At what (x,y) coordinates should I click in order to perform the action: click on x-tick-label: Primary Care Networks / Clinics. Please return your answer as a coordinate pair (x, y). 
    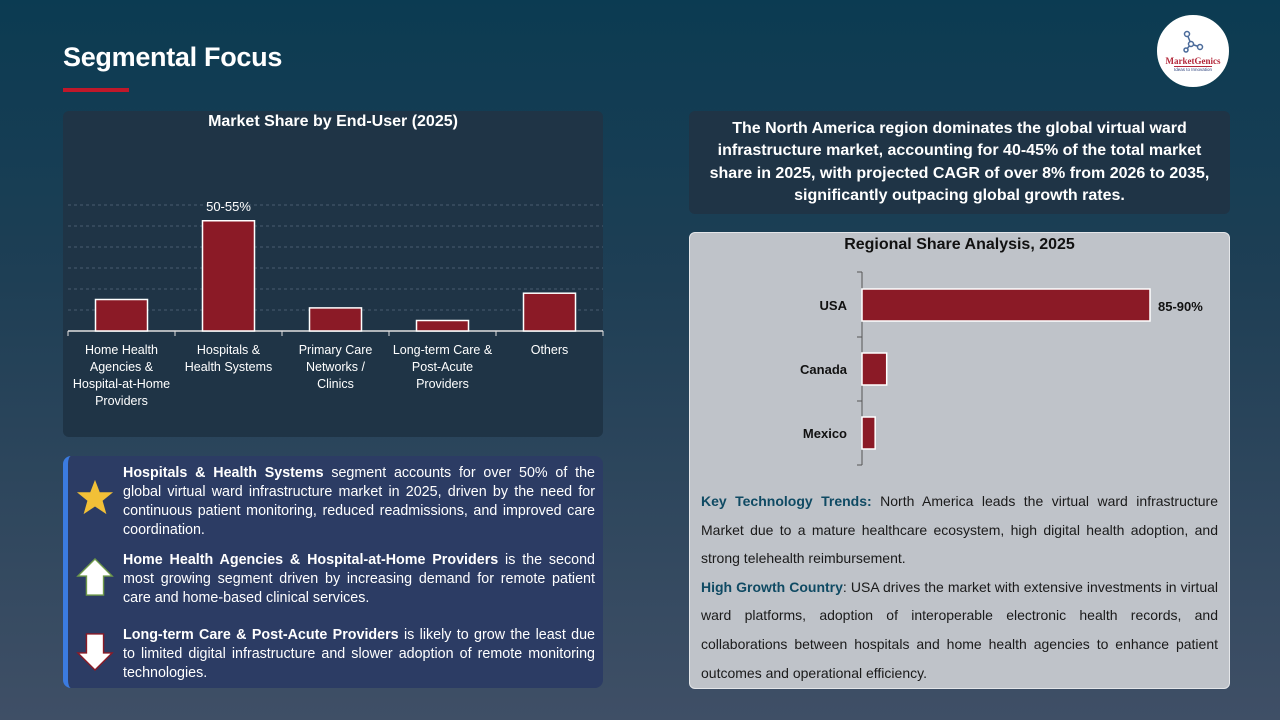
    Looking at the image, I should click on (336, 367).